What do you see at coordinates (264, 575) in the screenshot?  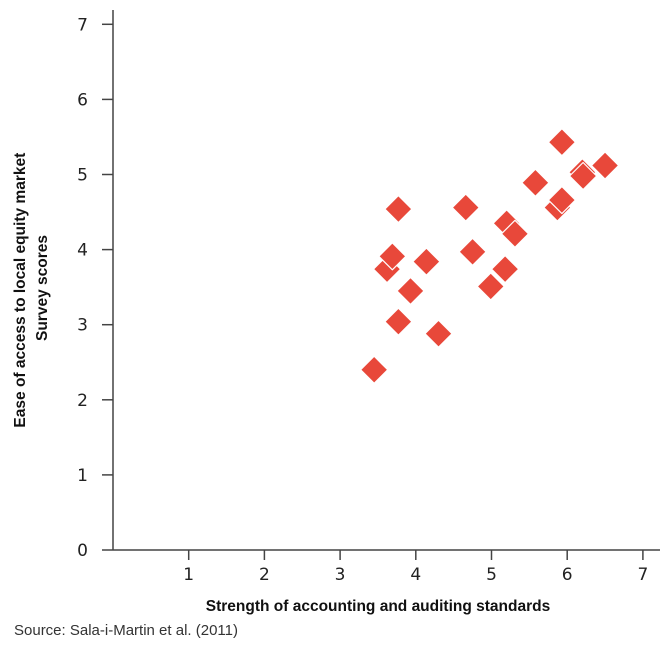 I see `x-tick-label: 2` at bounding box center [264, 575].